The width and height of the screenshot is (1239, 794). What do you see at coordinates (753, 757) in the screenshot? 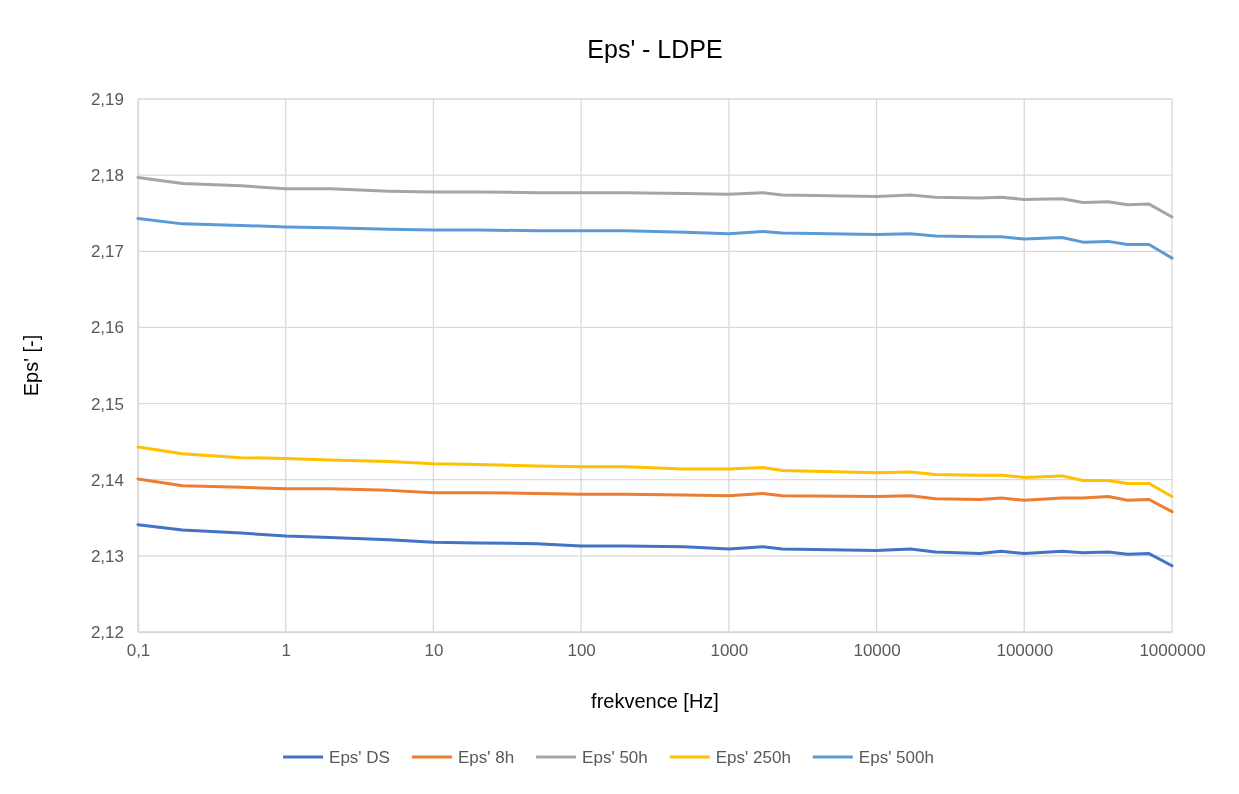
I see `legend-label: Eps' 250h` at bounding box center [753, 757].